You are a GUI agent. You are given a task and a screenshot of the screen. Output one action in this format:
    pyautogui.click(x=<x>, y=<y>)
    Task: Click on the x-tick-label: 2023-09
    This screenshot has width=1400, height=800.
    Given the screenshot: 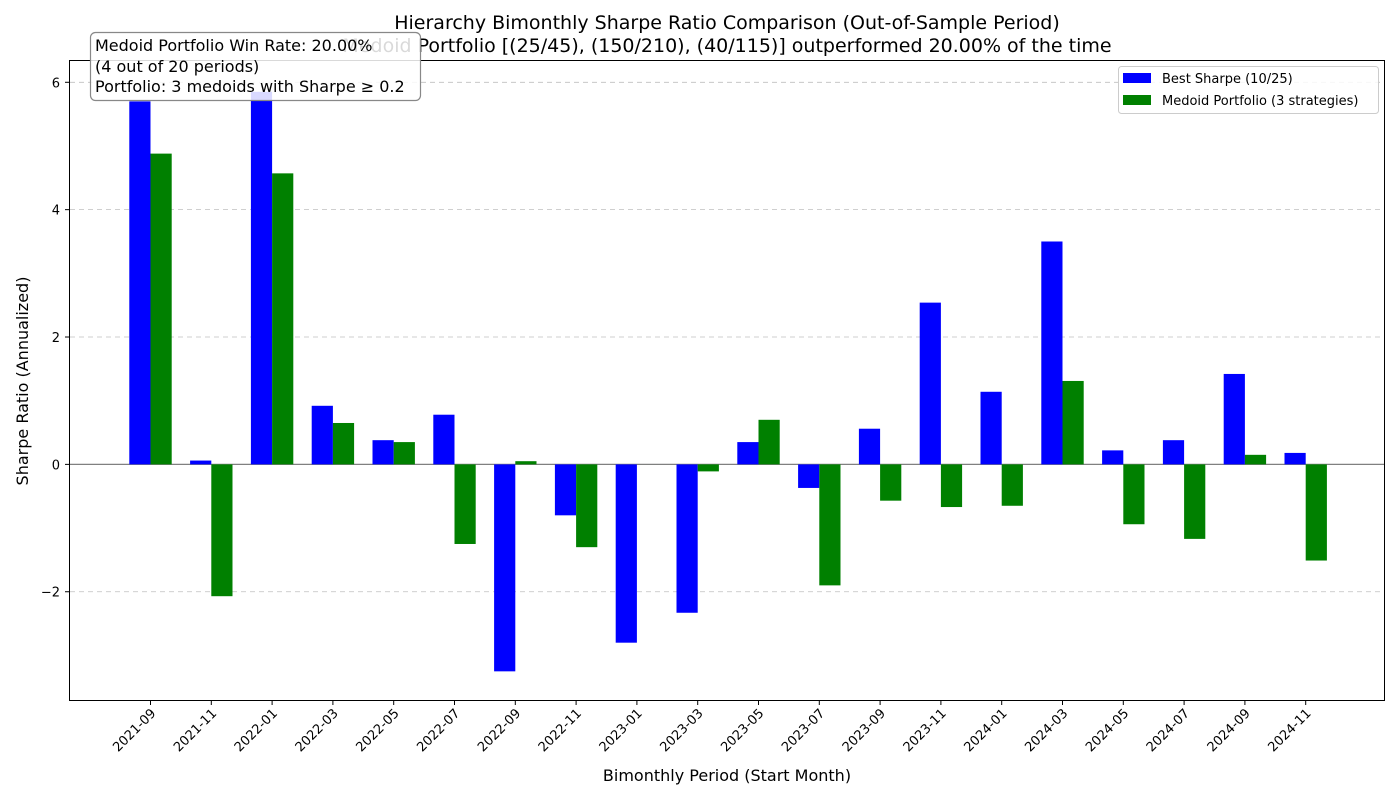 What is the action you would take?
    pyautogui.click(x=864, y=730)
    